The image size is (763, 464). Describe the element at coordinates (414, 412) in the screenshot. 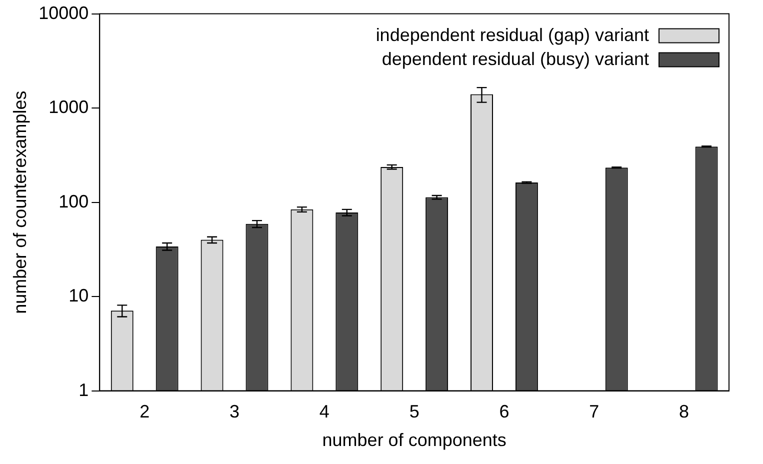

I see `x-tick-label: 5` at that location.